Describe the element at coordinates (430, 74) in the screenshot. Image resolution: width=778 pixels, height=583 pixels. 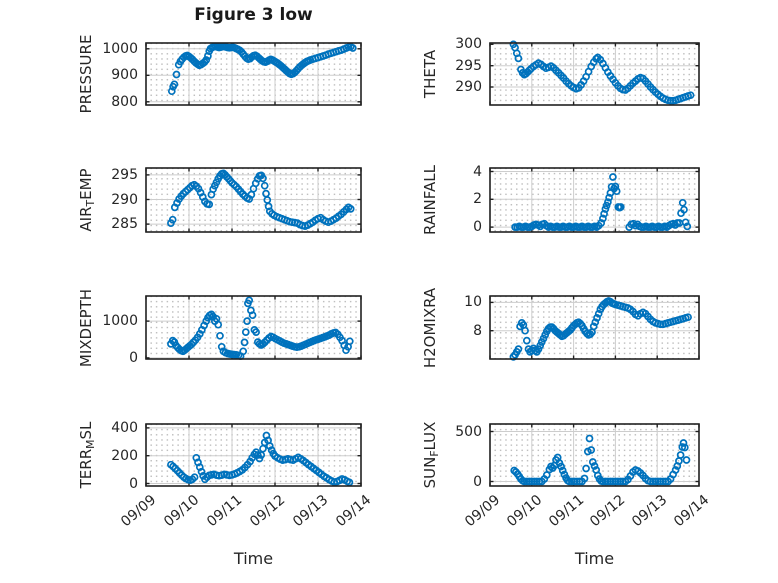
I see `y-axis-label-theta: THETA` at that location.